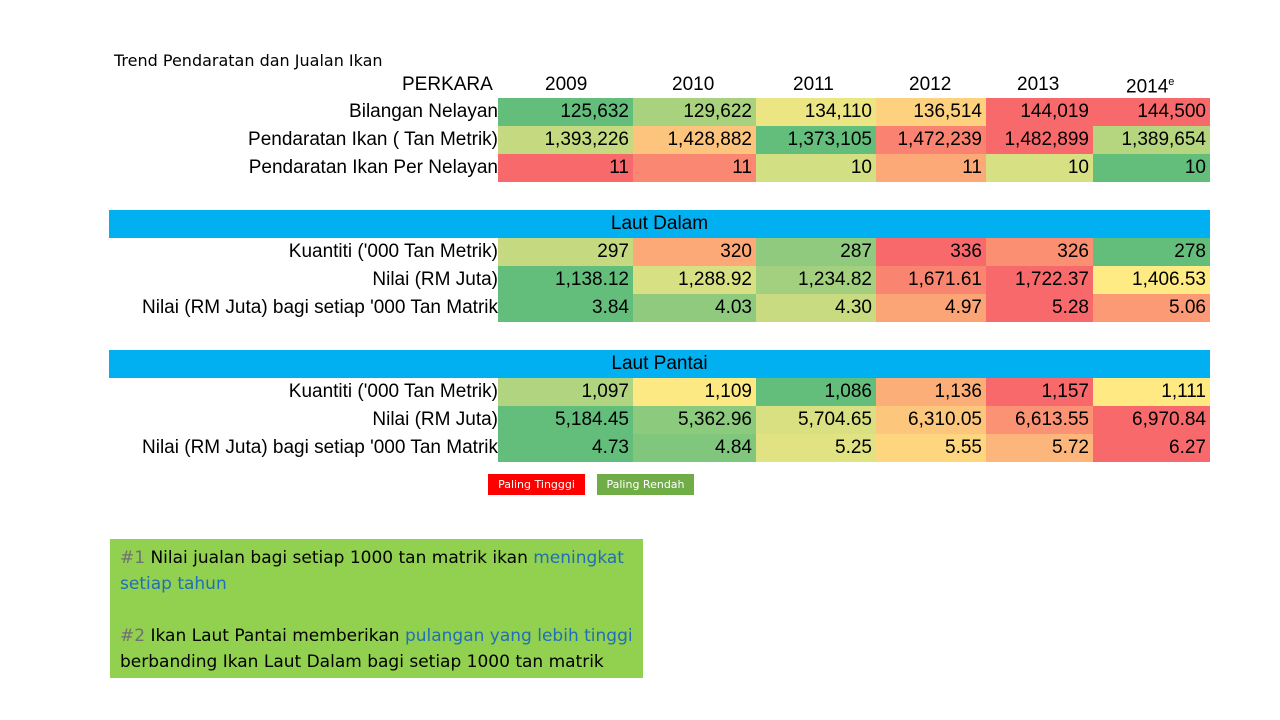 This screenshot has height=720, width=1280. Describe the element at coordinates (694, 420) in the screenshot. I see `table-cell: 5,362.96` at that location.